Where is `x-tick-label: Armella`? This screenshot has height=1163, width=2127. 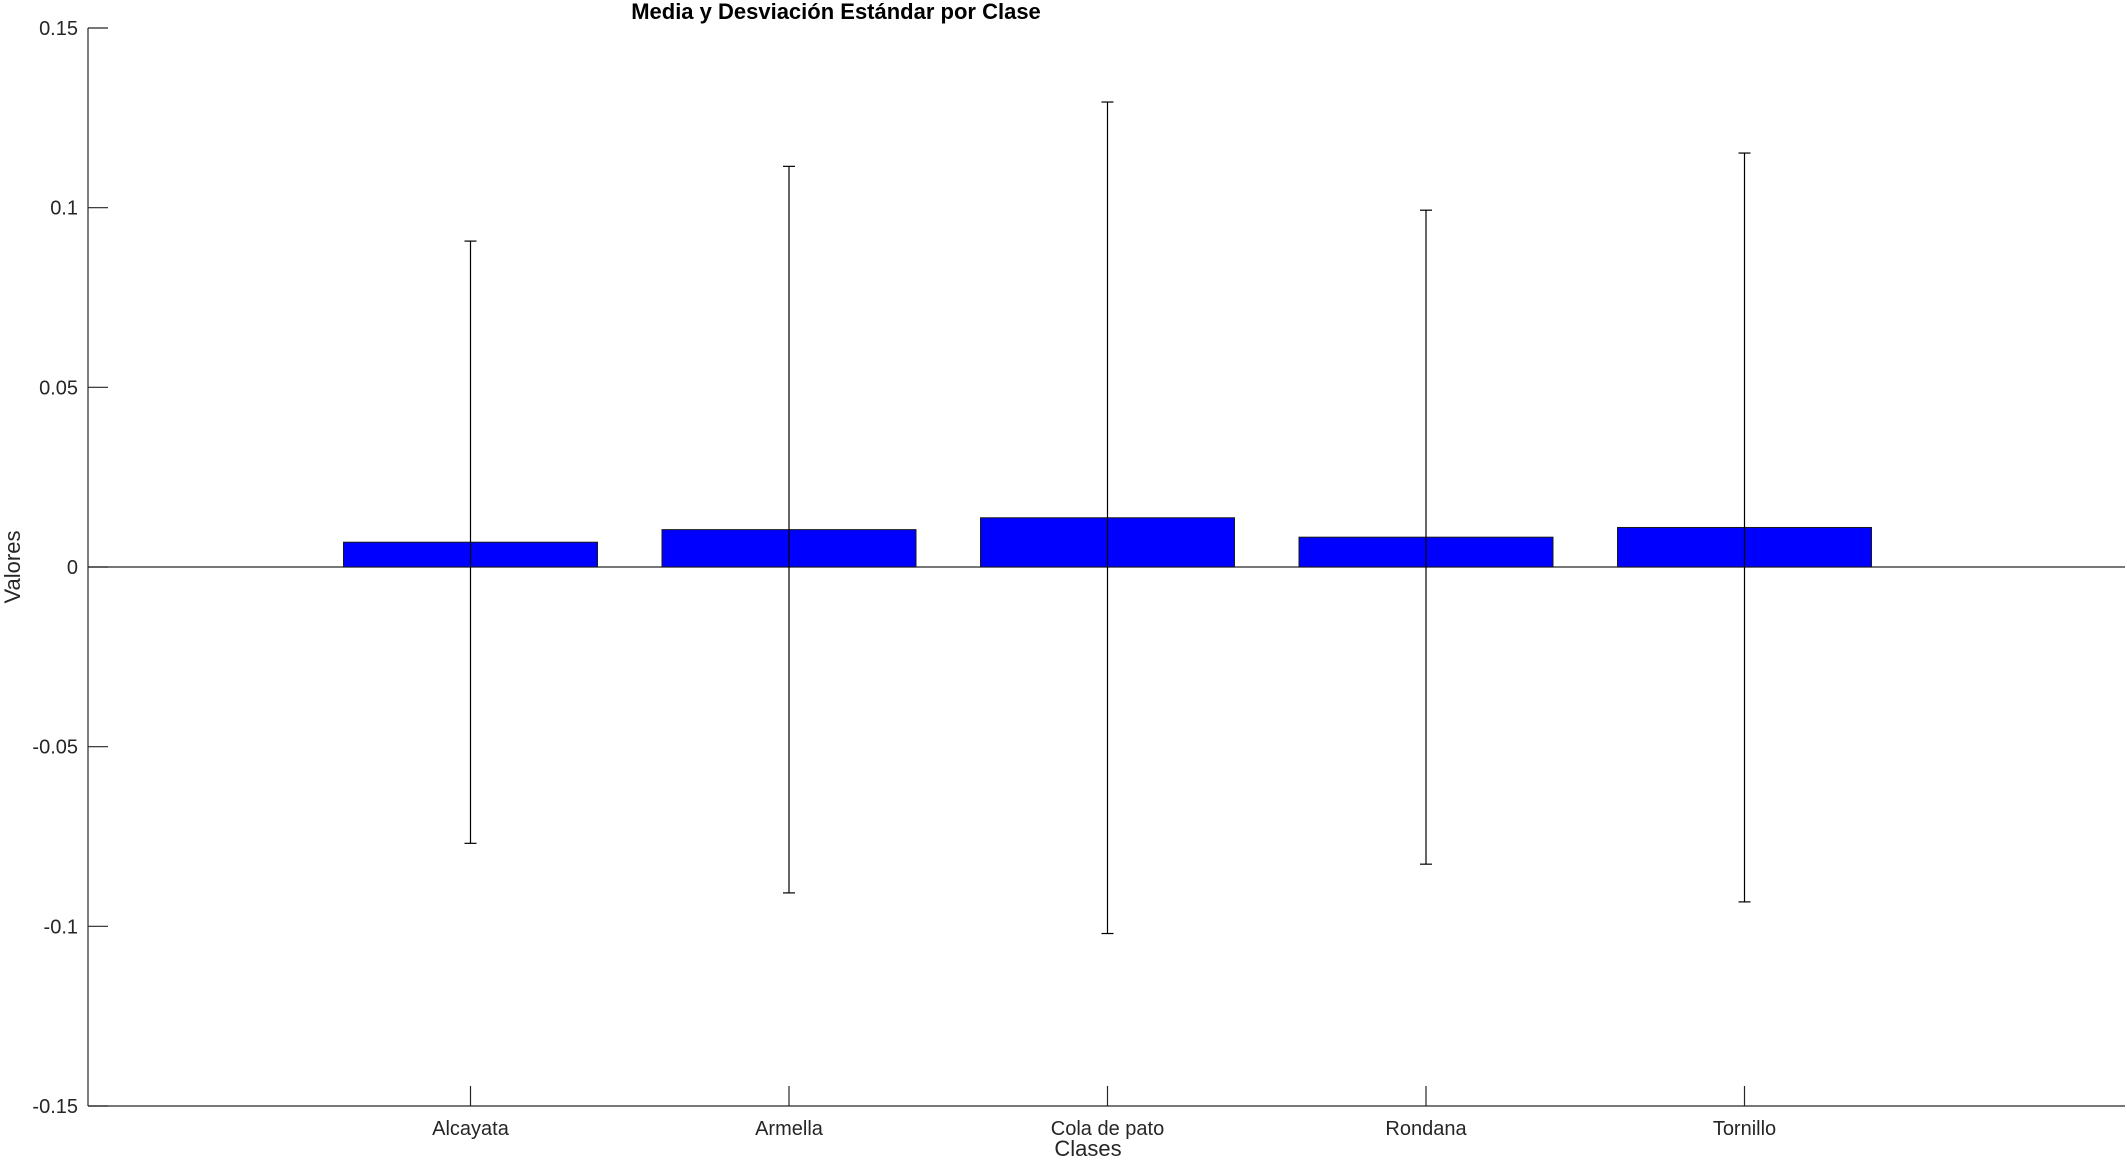 x-tick-label: Armella is located at coordinates (789, 1129).